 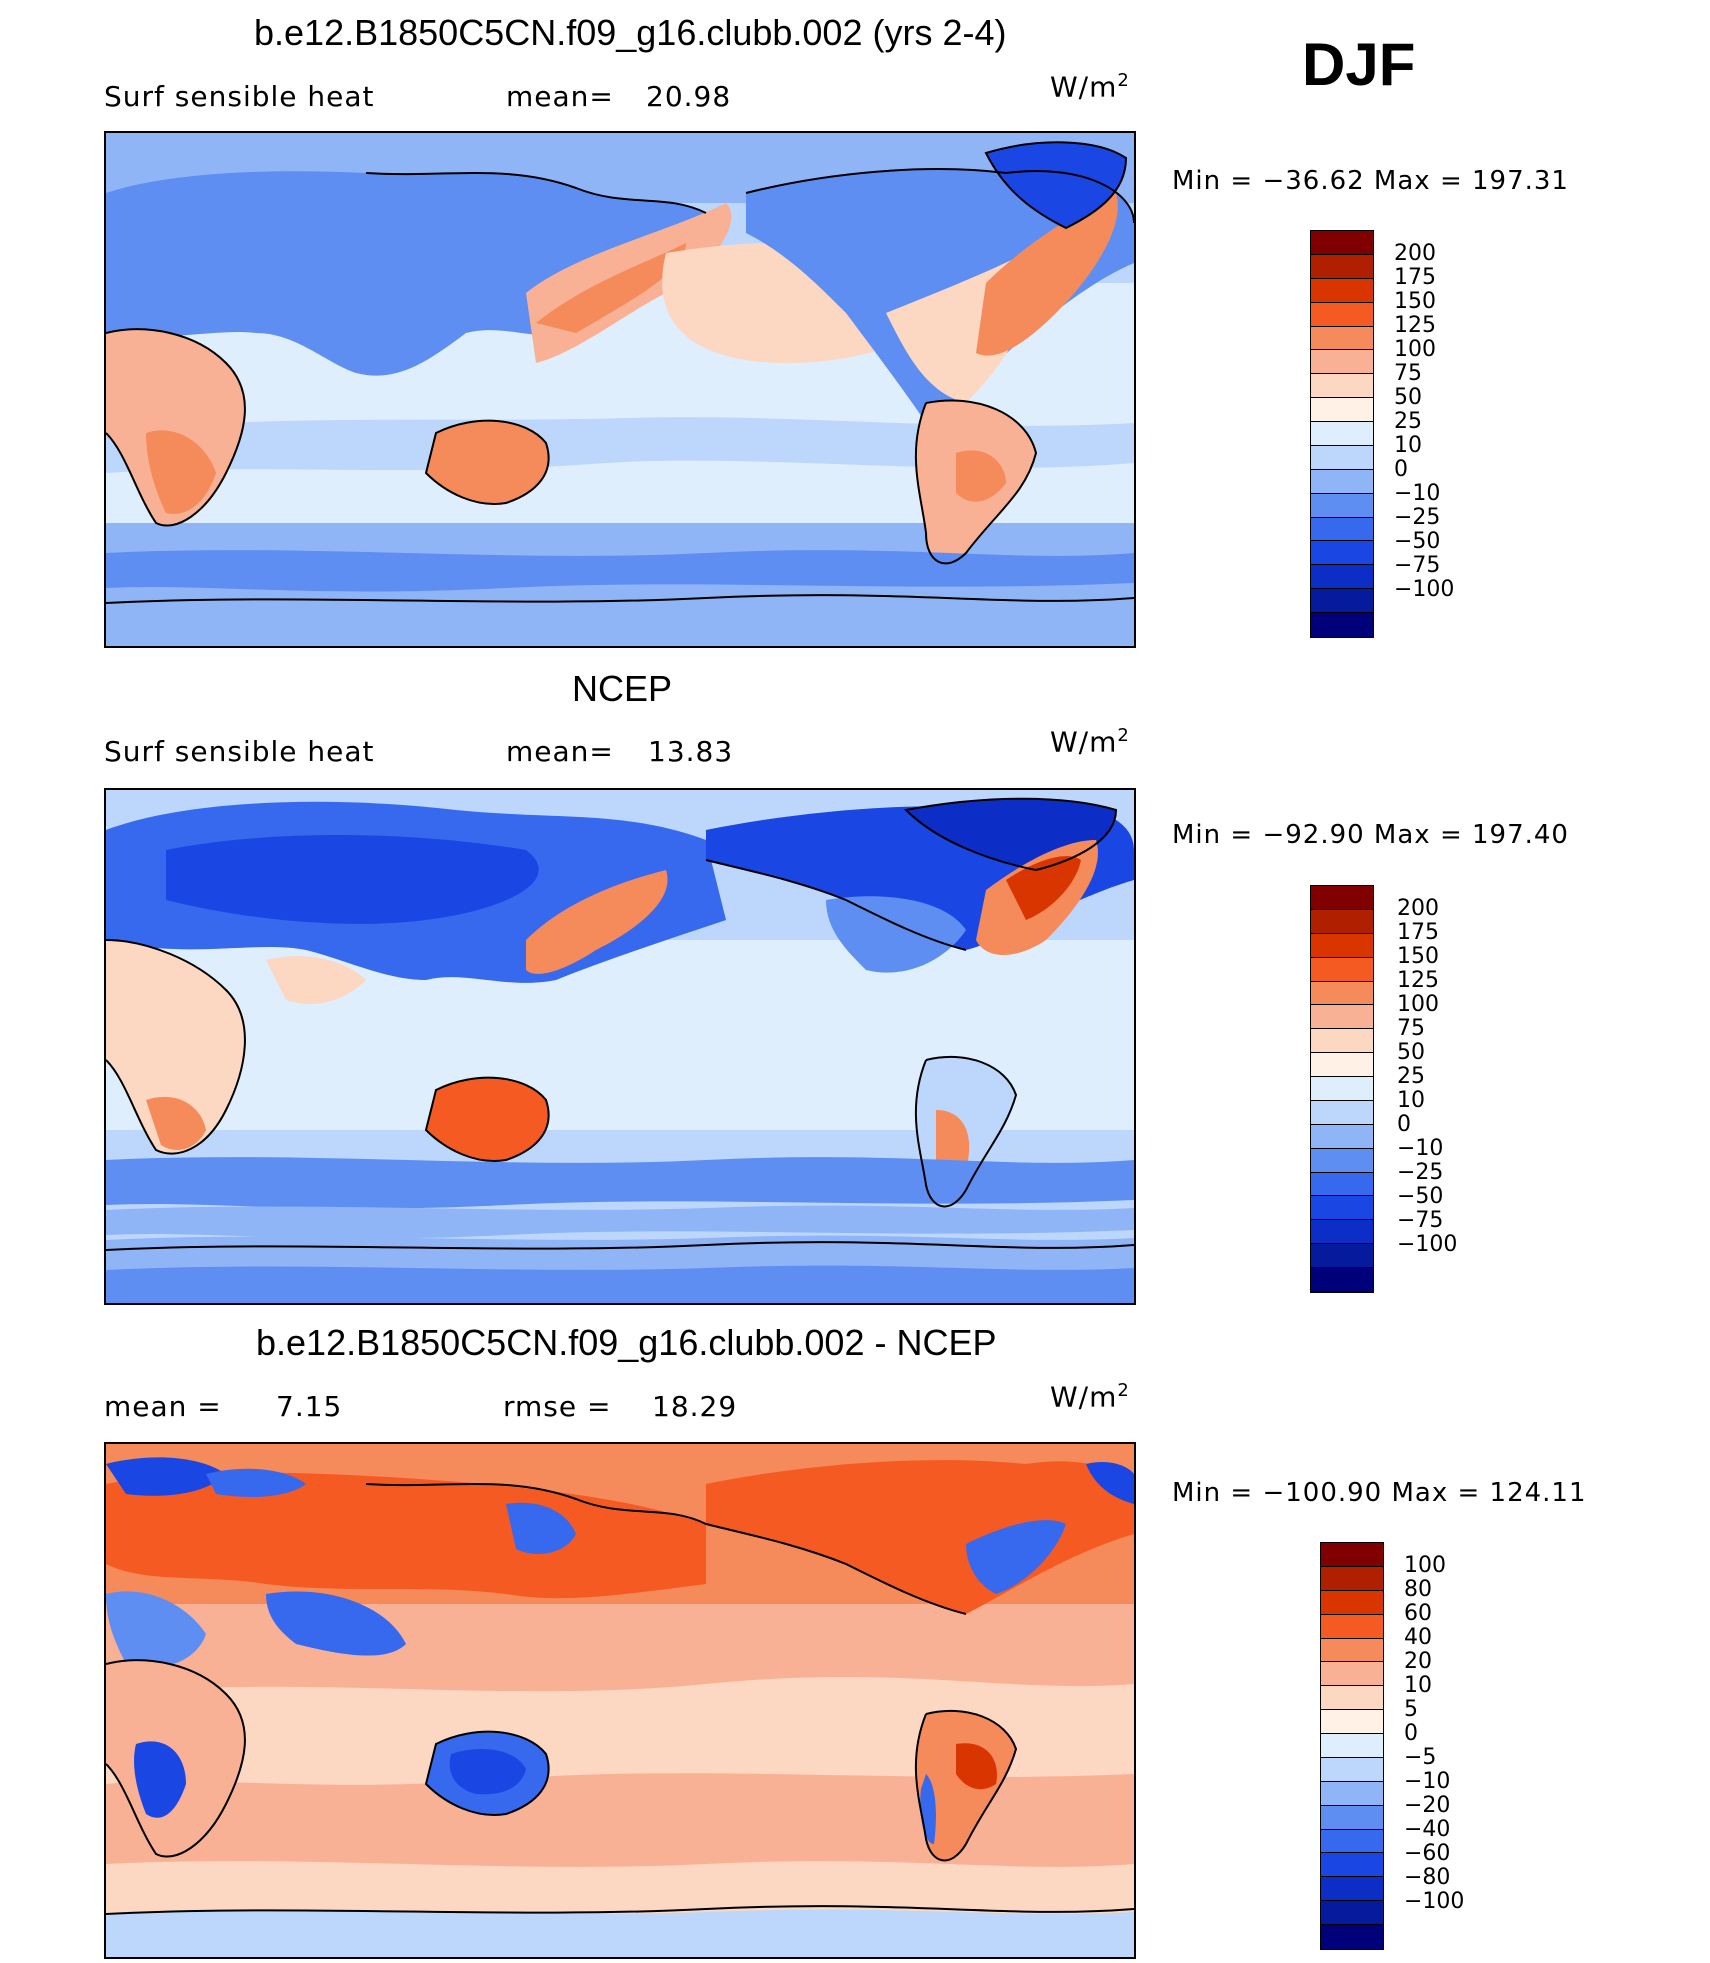 I want to click on panel-1-colorbar-labels: 200 175 150 125 100 75 50 25 10 0 −10 −25 −50 −75 −100, so click(x=1454, y=434).